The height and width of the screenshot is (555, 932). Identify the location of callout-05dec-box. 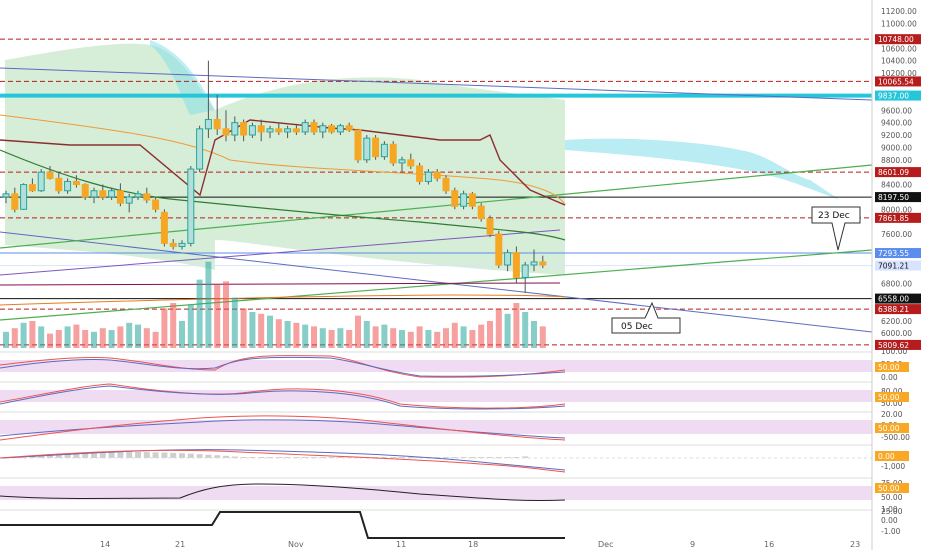
(646, 317).